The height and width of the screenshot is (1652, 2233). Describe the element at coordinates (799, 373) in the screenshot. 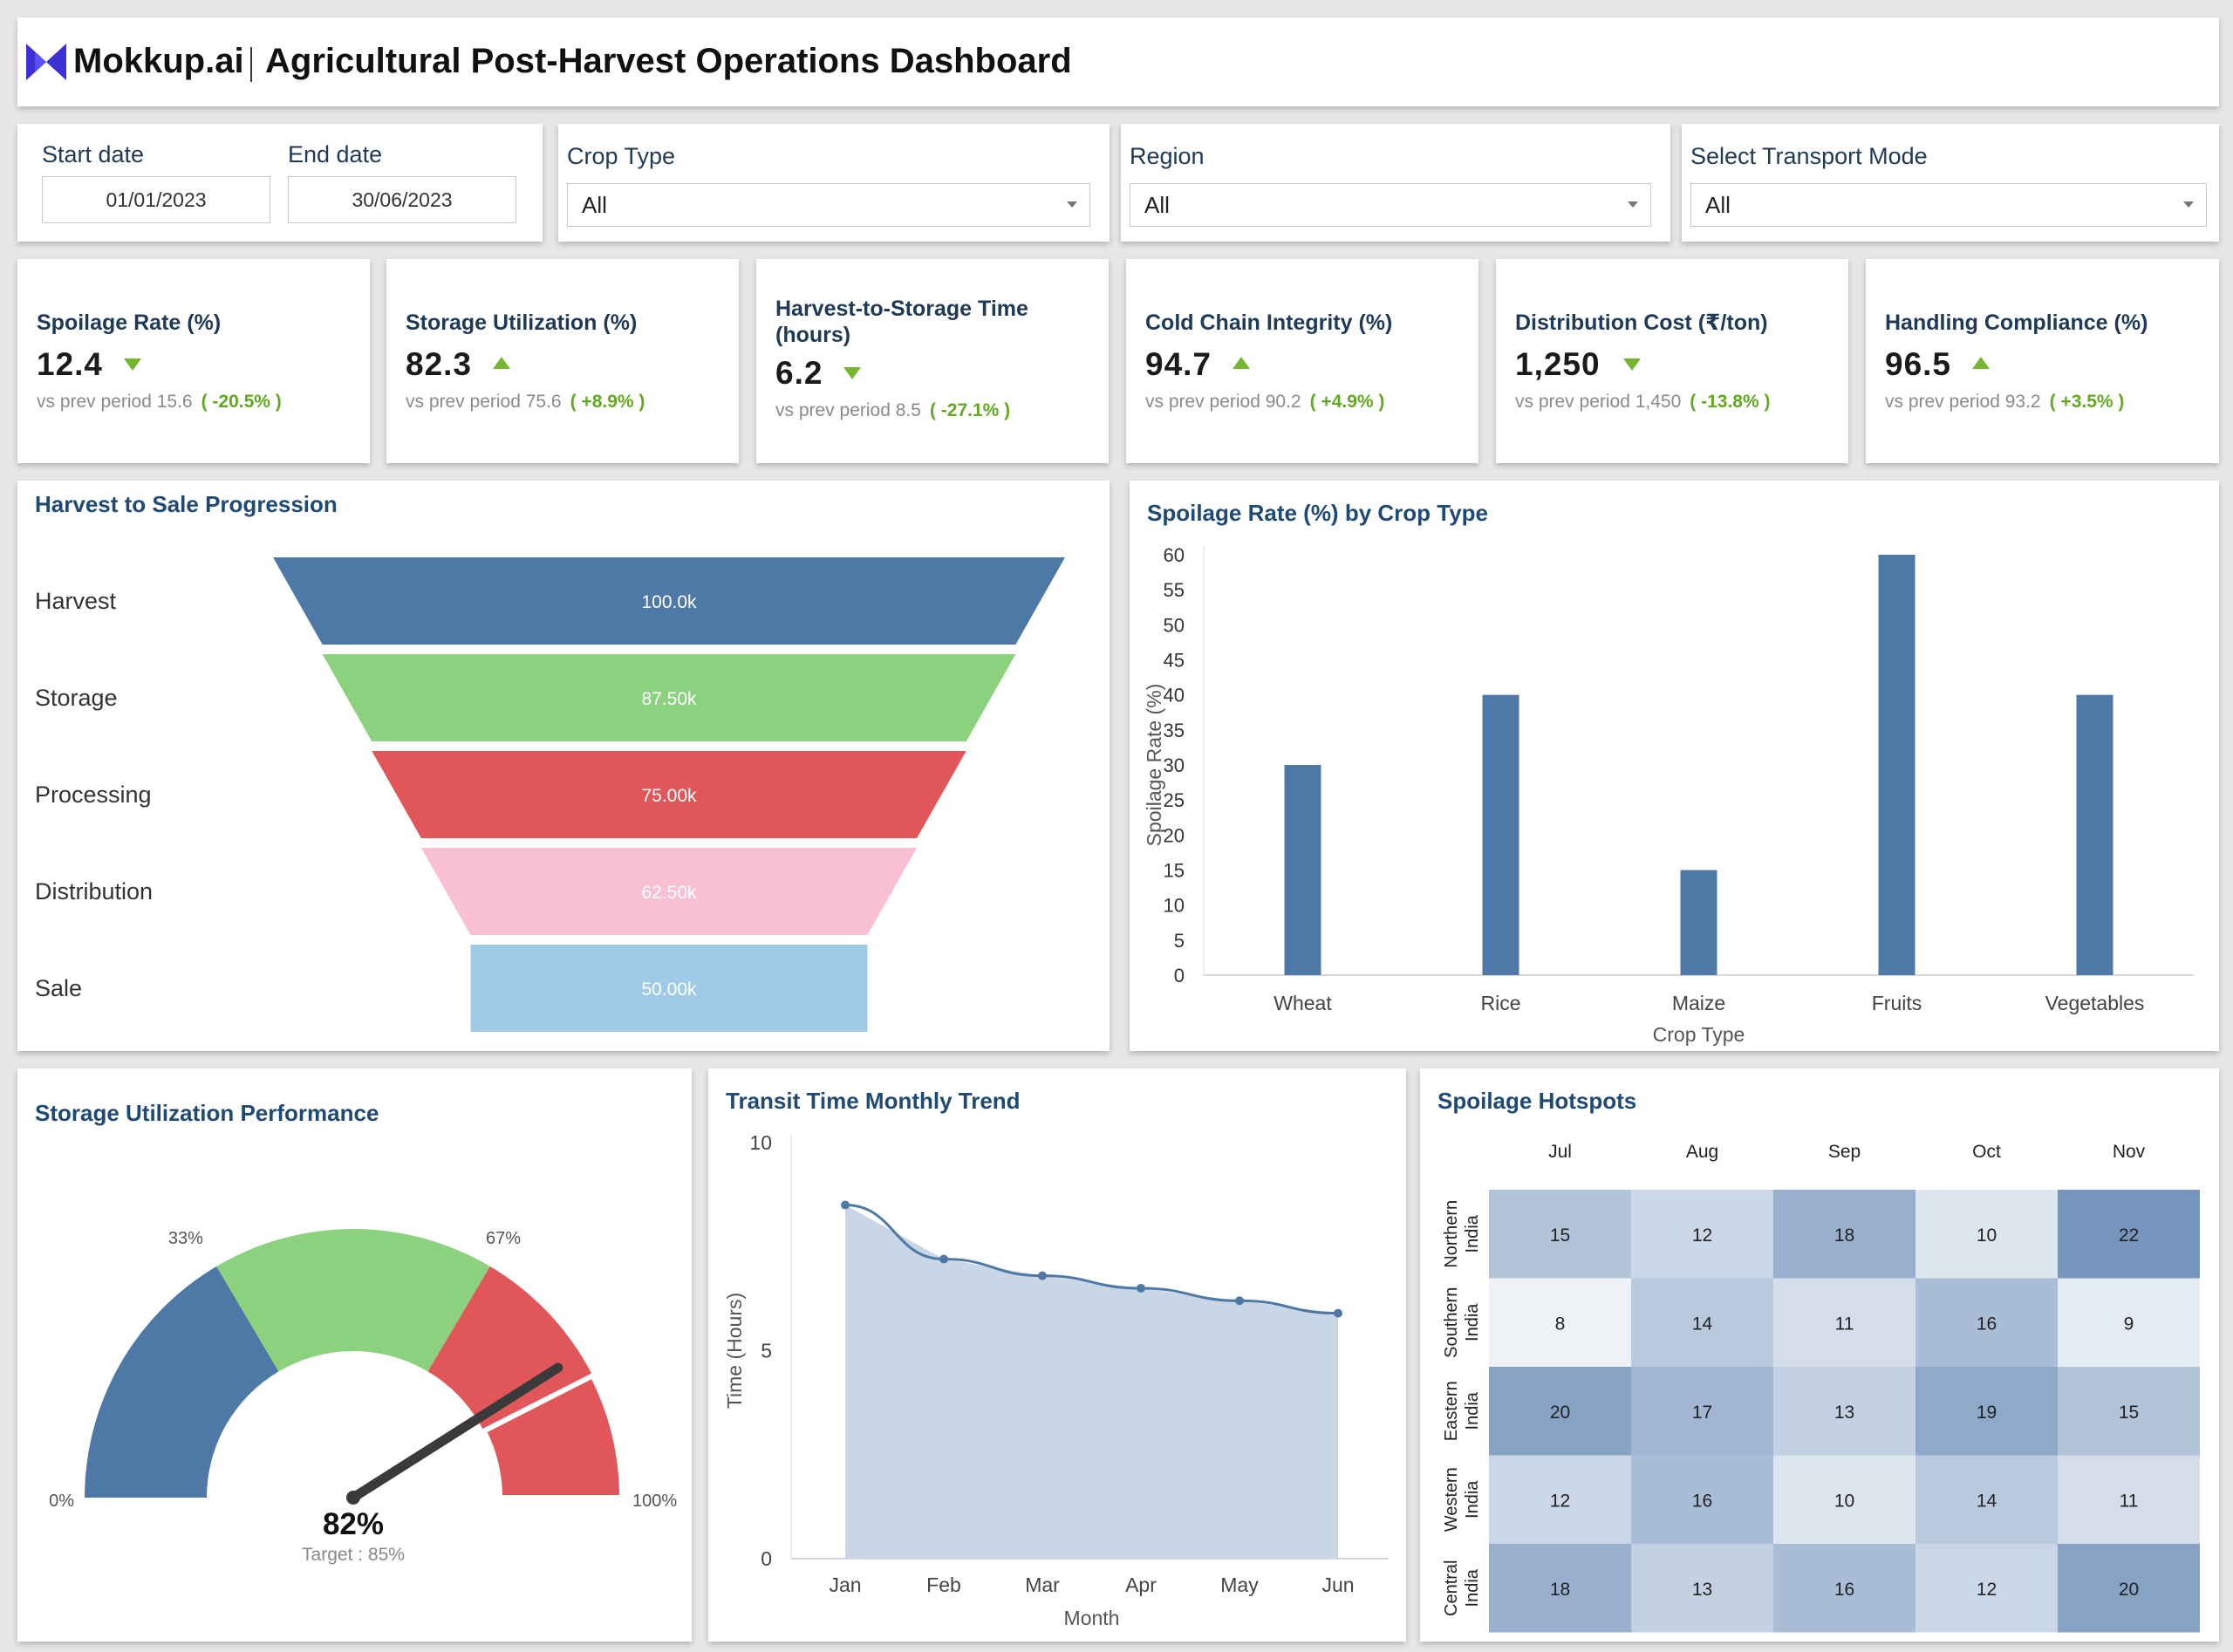

I see `kpi-value: 6.2` at that location.